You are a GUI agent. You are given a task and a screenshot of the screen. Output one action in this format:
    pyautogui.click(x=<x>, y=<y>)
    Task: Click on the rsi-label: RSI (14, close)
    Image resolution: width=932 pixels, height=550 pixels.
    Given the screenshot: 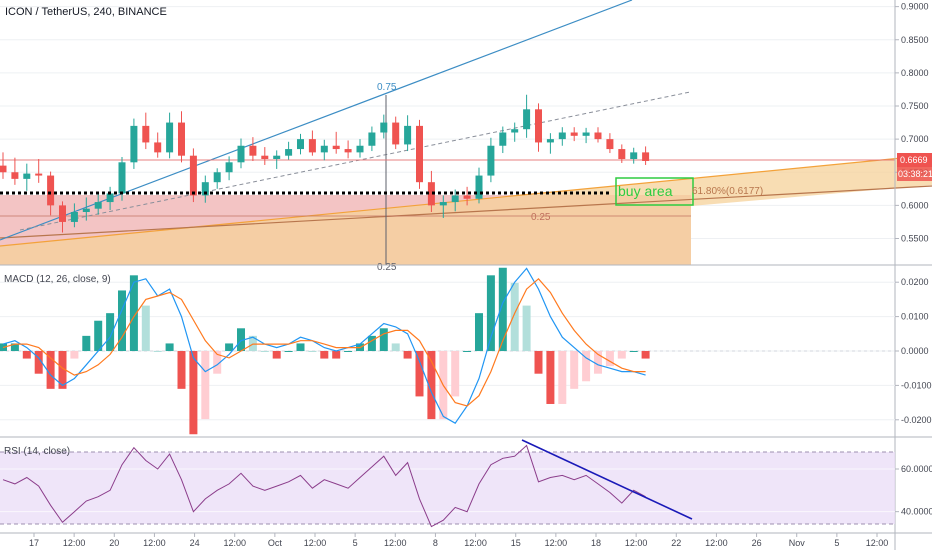 What is the action you would take?
    pyautogui.click(x=37, y=451)
    